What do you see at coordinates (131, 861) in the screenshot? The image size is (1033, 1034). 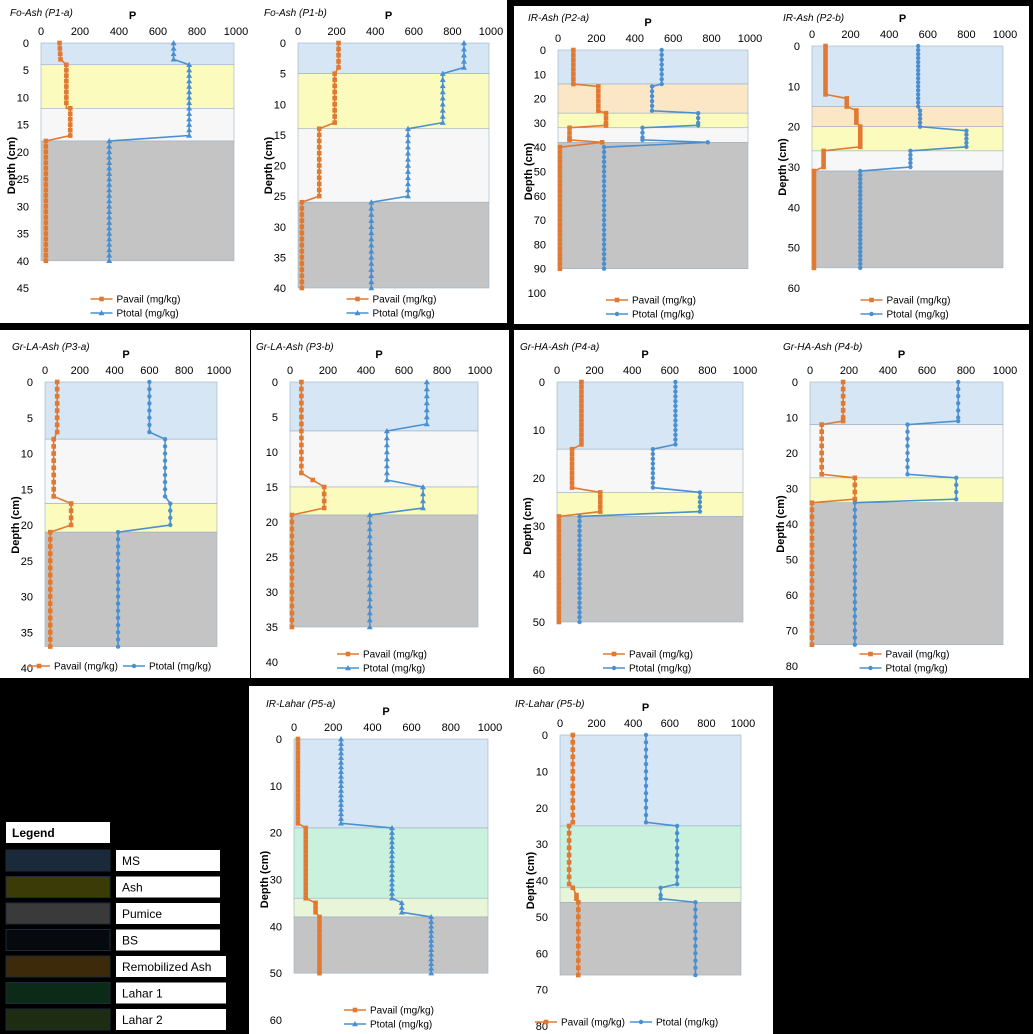 I see `legend-label: MS` at bounding box center [131, 861].